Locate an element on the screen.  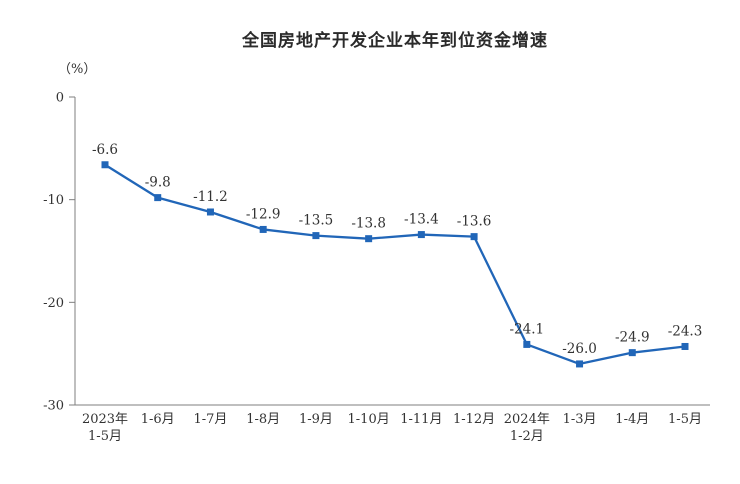
y-tick-label: -20 is located at coordinates (53, 303).